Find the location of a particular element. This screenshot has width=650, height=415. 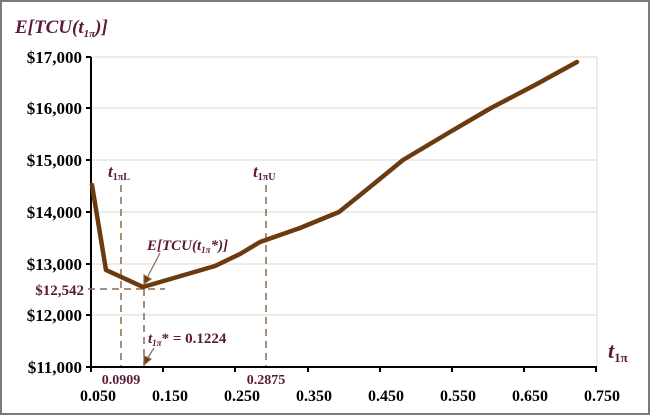

x-tick-label: 0.050 is located at coordinates (98, 396).